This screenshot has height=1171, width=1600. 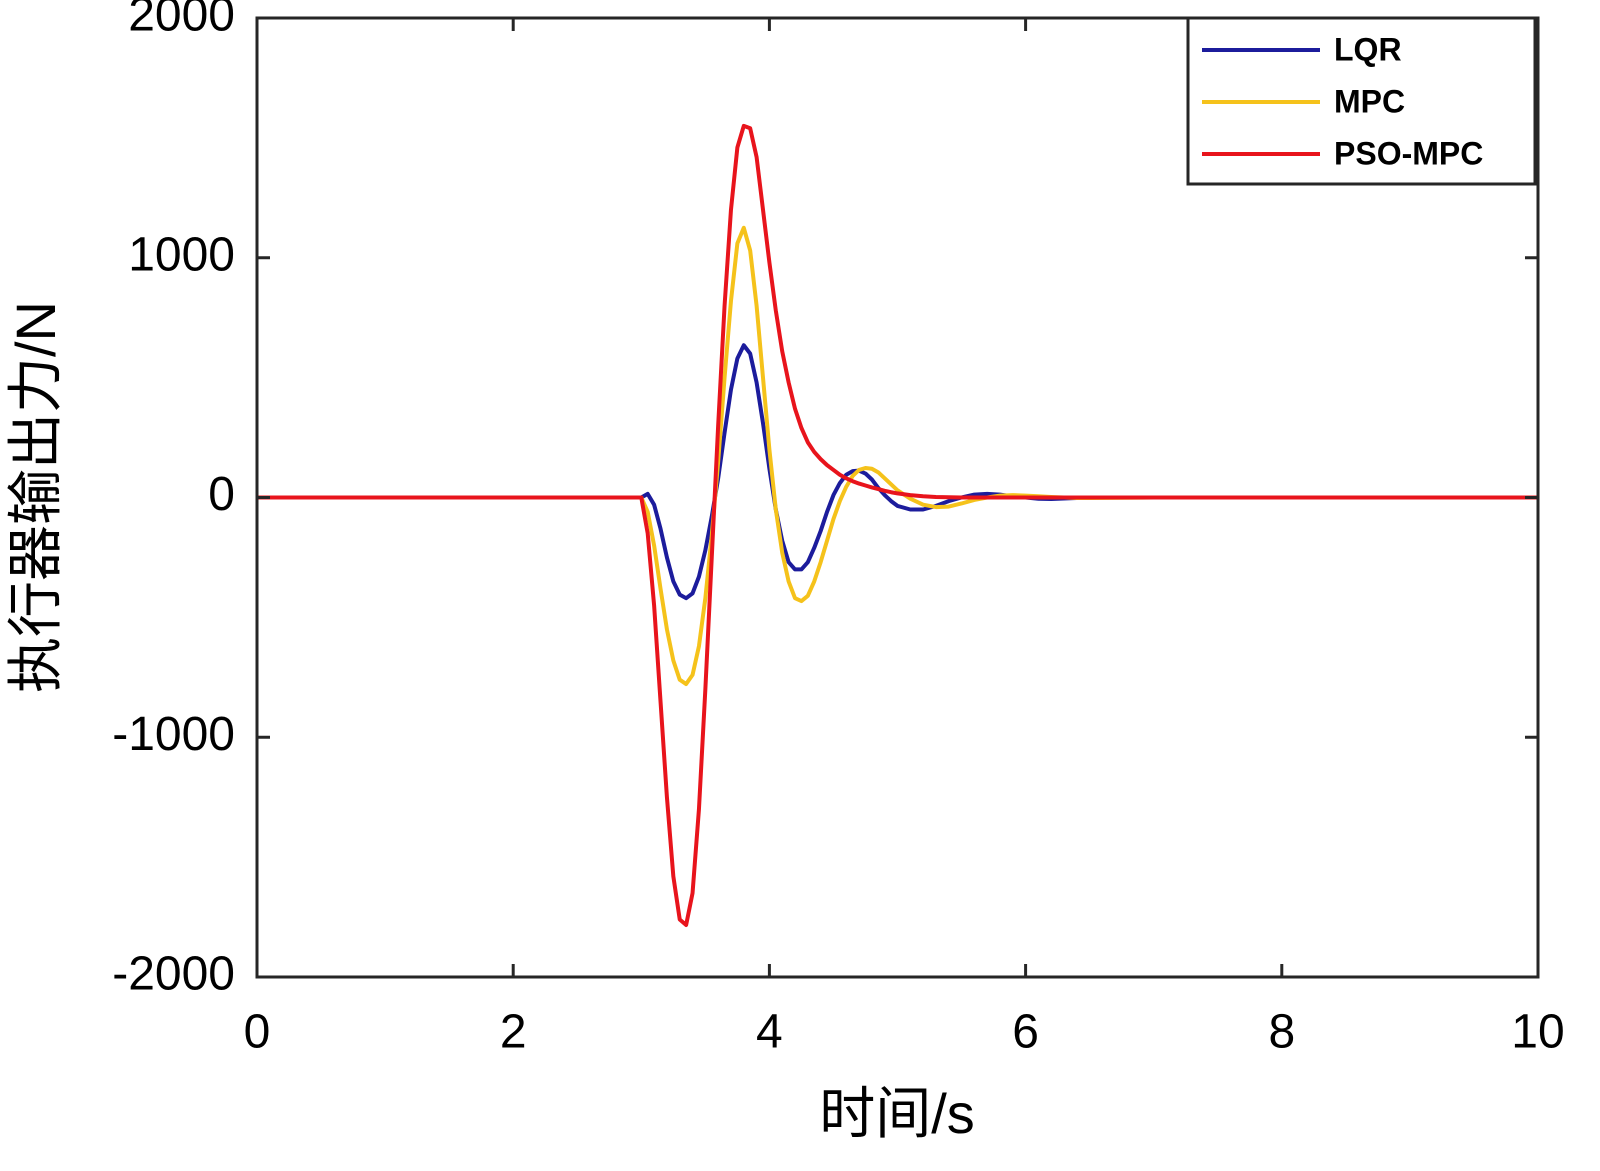 I want to click on y-tick-label: 0, so click(x=221, y=494).